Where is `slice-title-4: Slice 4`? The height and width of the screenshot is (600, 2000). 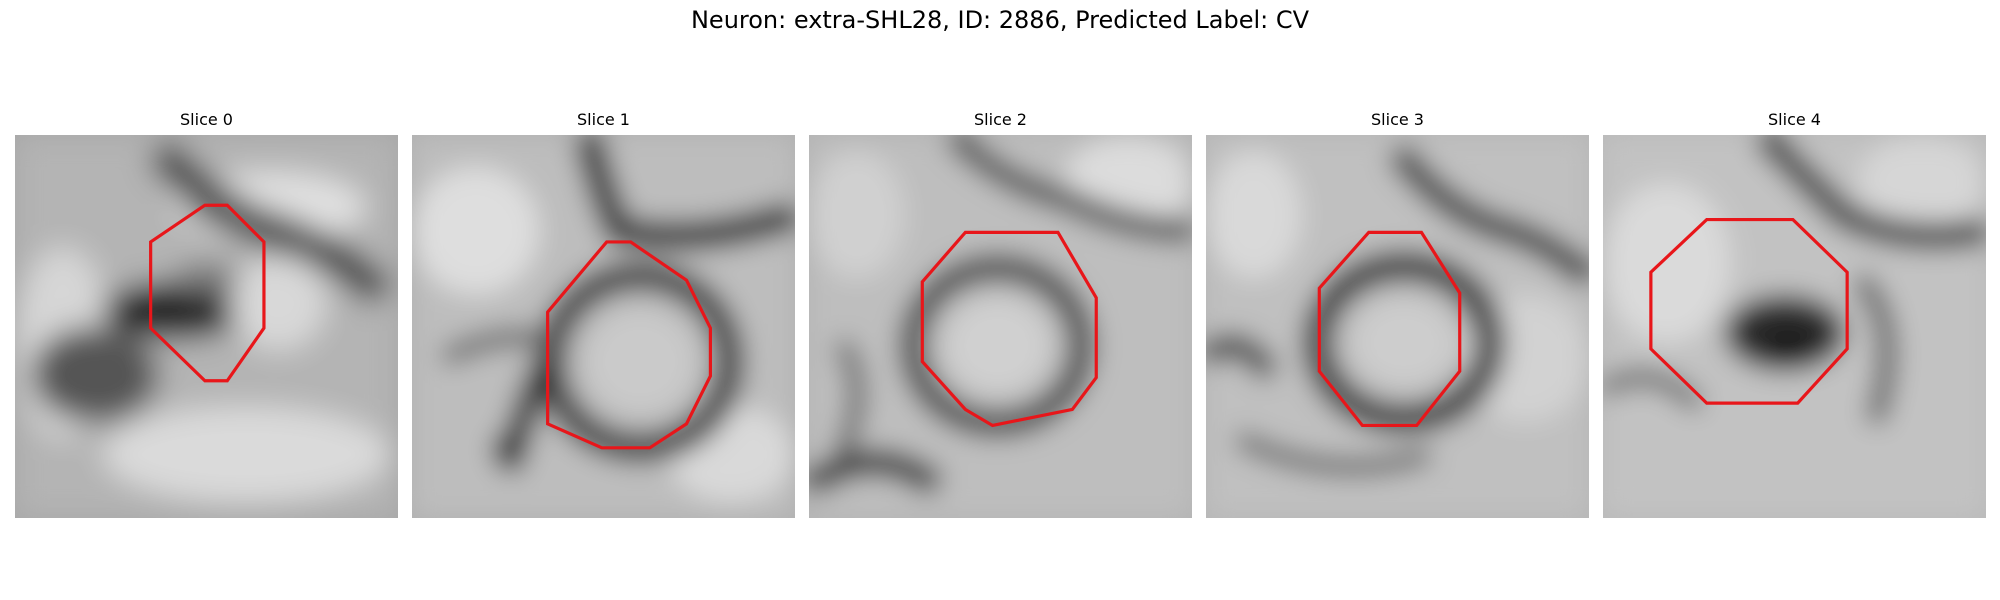 slice-title-4: Slice 4 is located at coordinates (1794, 119).